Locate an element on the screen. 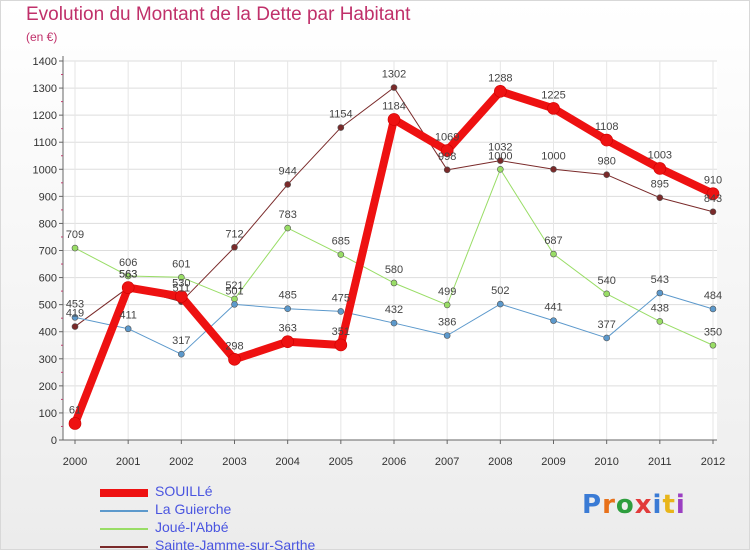 The width and height of the screenshot is (750, 553). data-labels: 453 411 317 501 485 475 432 386 502 441 377 543 484 is located at coordinates (394, 310).